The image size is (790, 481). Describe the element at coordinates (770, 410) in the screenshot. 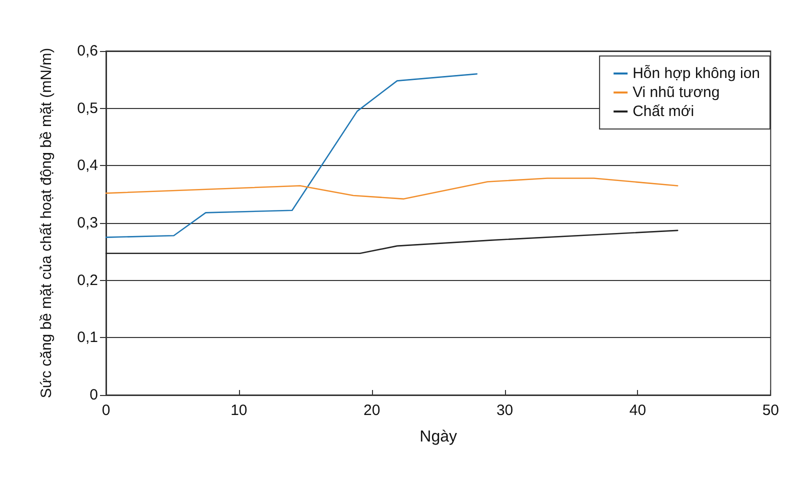

I see `x-tick-label: 50` at that location.